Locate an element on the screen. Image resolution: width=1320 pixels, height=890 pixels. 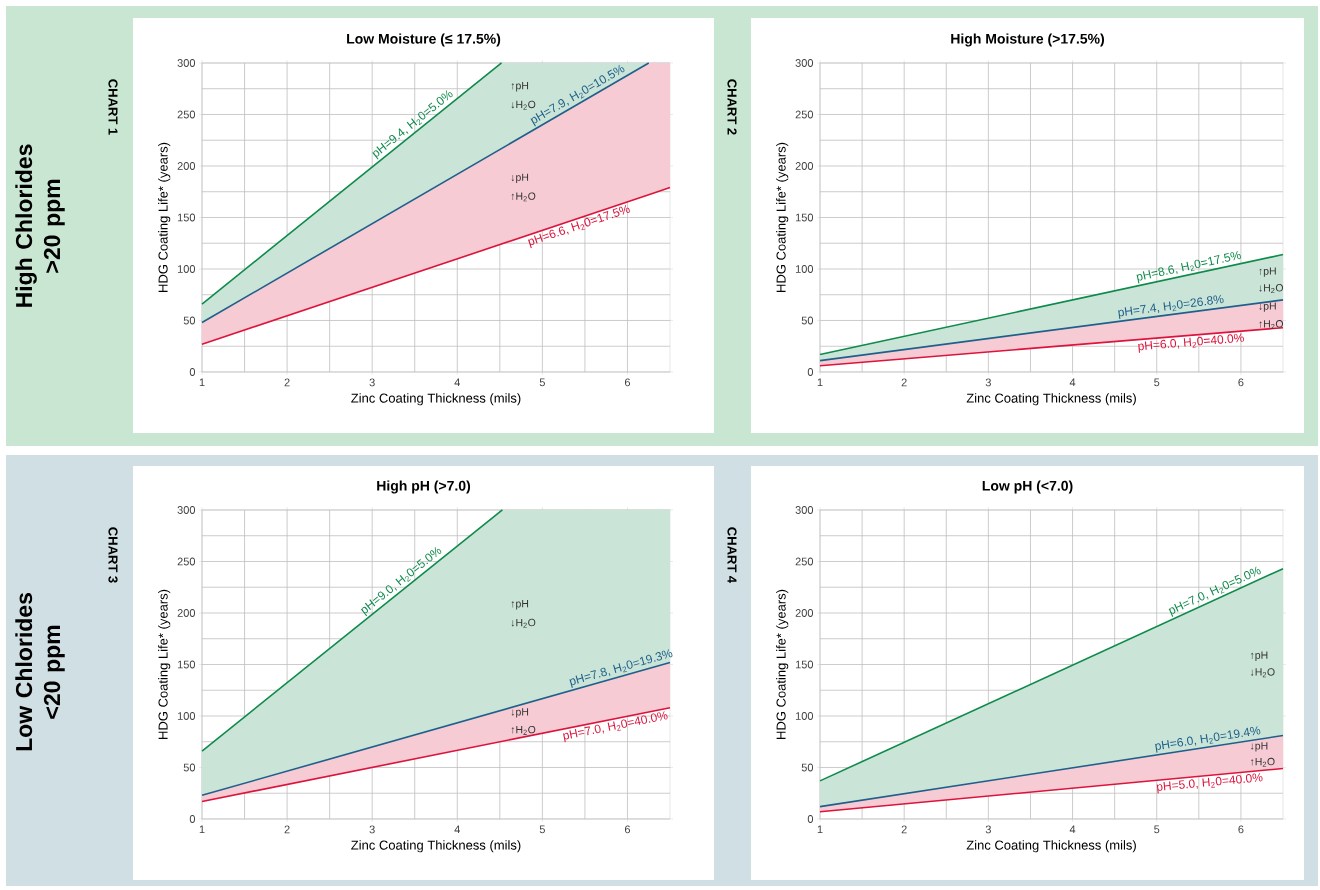
text: High Chlorides >20 ppm is located at coordinates (40, 225).